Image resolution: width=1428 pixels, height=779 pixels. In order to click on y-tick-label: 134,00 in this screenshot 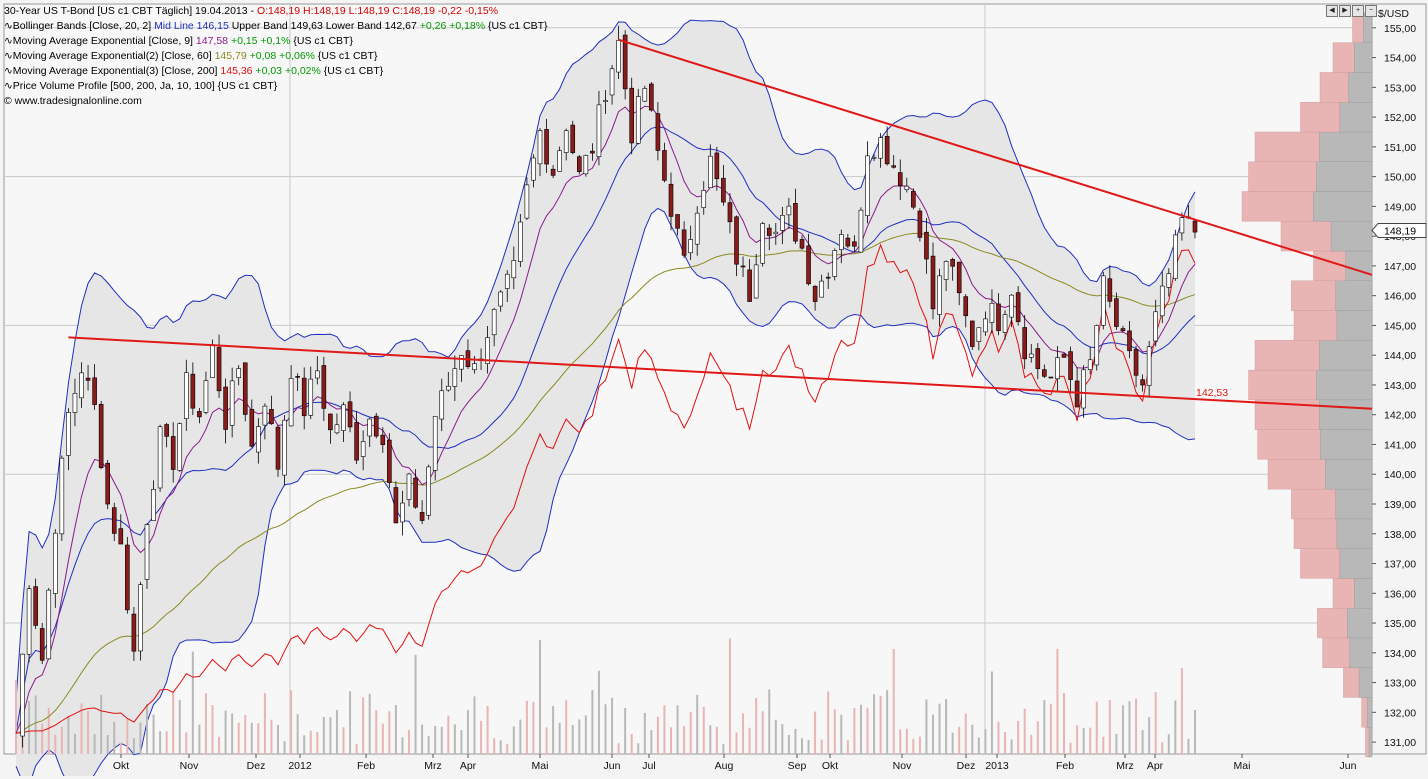, I will do `click(1400, 654)`.